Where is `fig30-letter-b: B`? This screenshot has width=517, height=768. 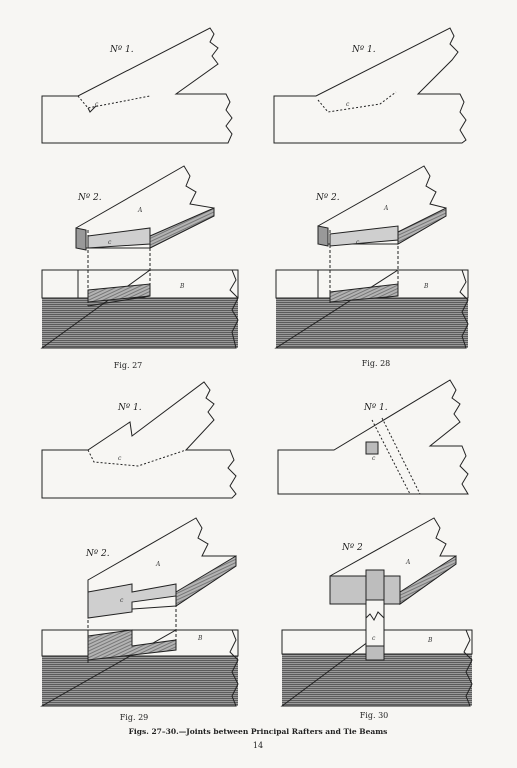 fig30-letter-b: B is located at coordinates (430, 640).